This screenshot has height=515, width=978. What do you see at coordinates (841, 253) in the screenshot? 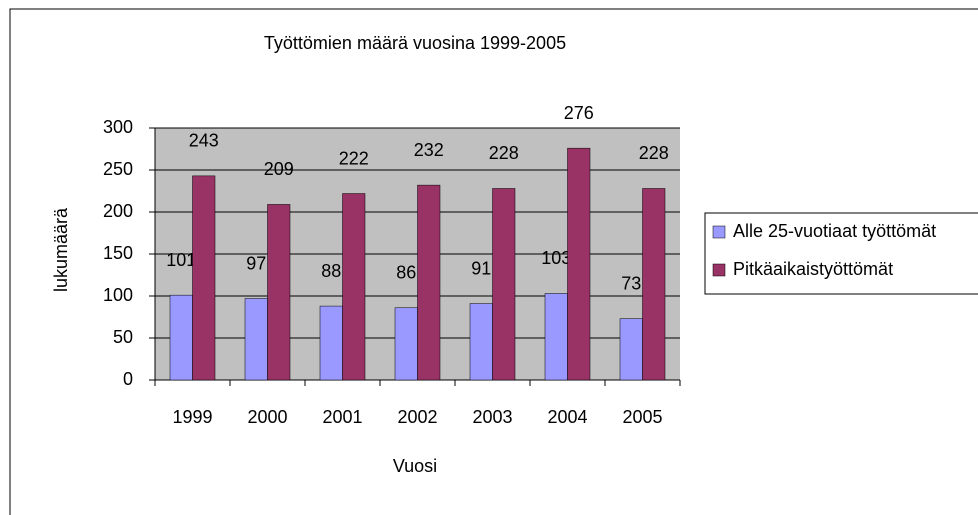
I see `legend-box` at bounding box center [841, 253].